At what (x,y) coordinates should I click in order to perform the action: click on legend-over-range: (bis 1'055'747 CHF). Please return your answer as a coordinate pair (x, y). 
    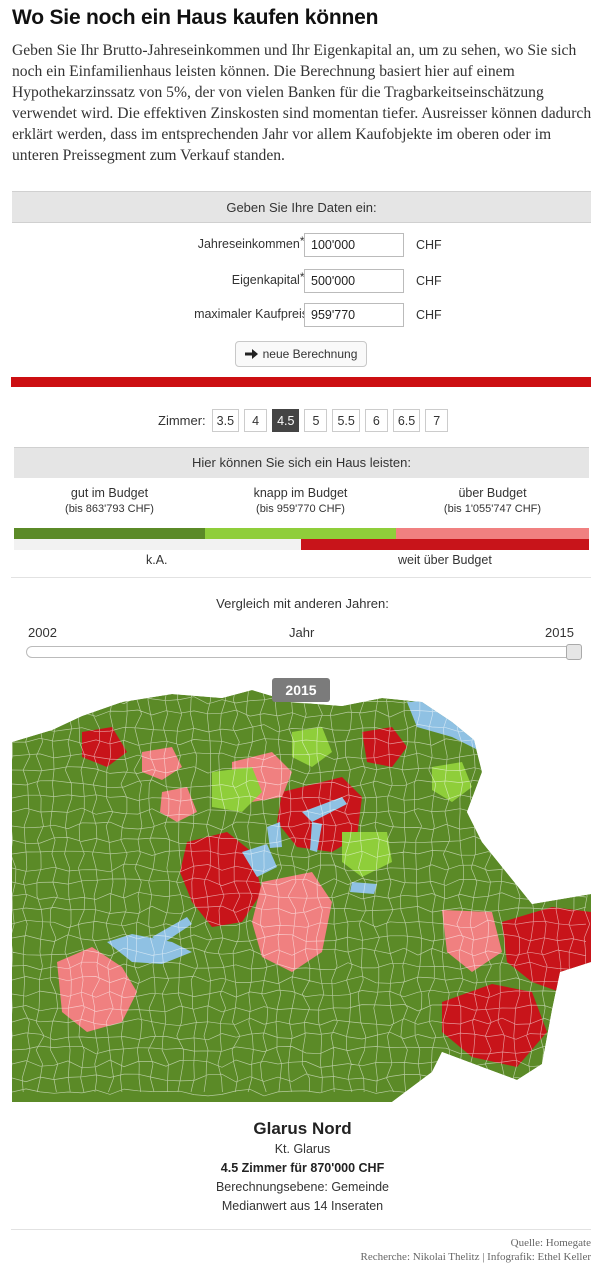
    Looking at the image, I should click on (492, 509).